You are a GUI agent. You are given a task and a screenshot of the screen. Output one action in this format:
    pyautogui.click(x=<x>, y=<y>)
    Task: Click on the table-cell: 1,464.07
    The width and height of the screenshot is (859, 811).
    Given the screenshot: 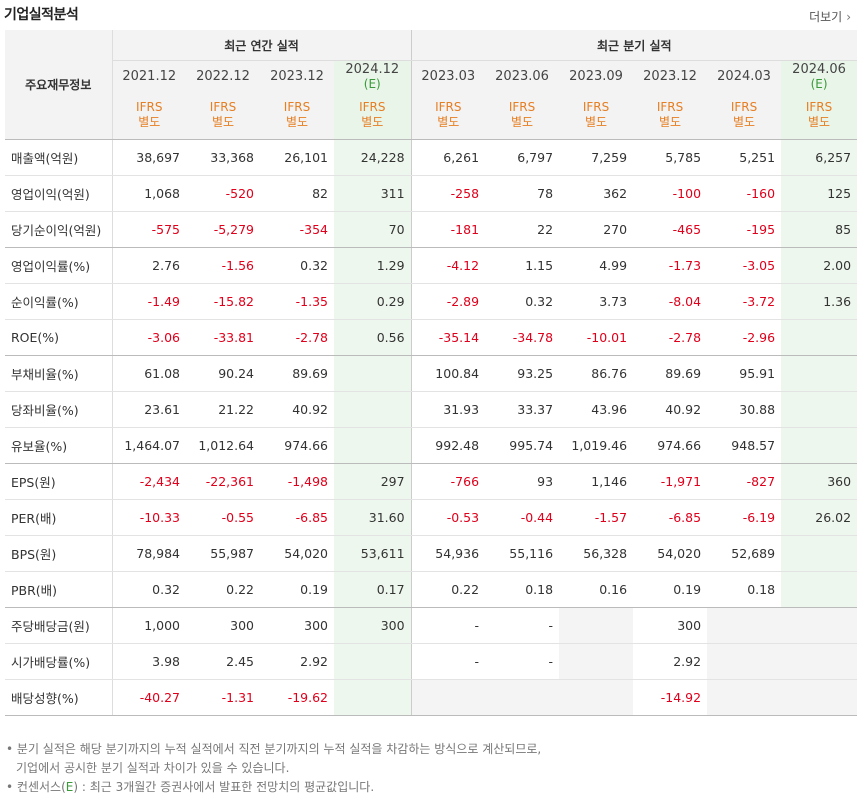 What is the action you would take?
    pyautogui.click(x=149, y=445)
    